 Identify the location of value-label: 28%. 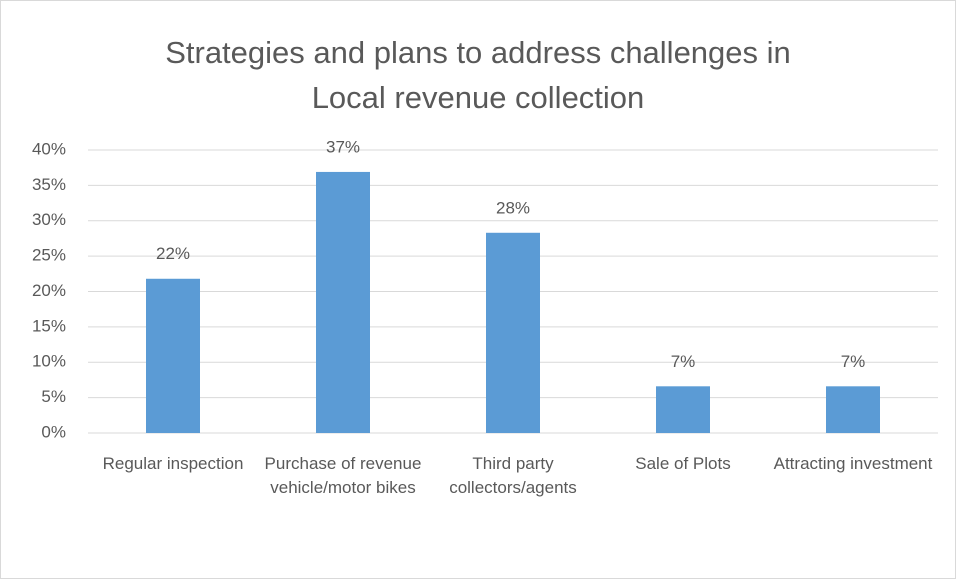
(513, 207).